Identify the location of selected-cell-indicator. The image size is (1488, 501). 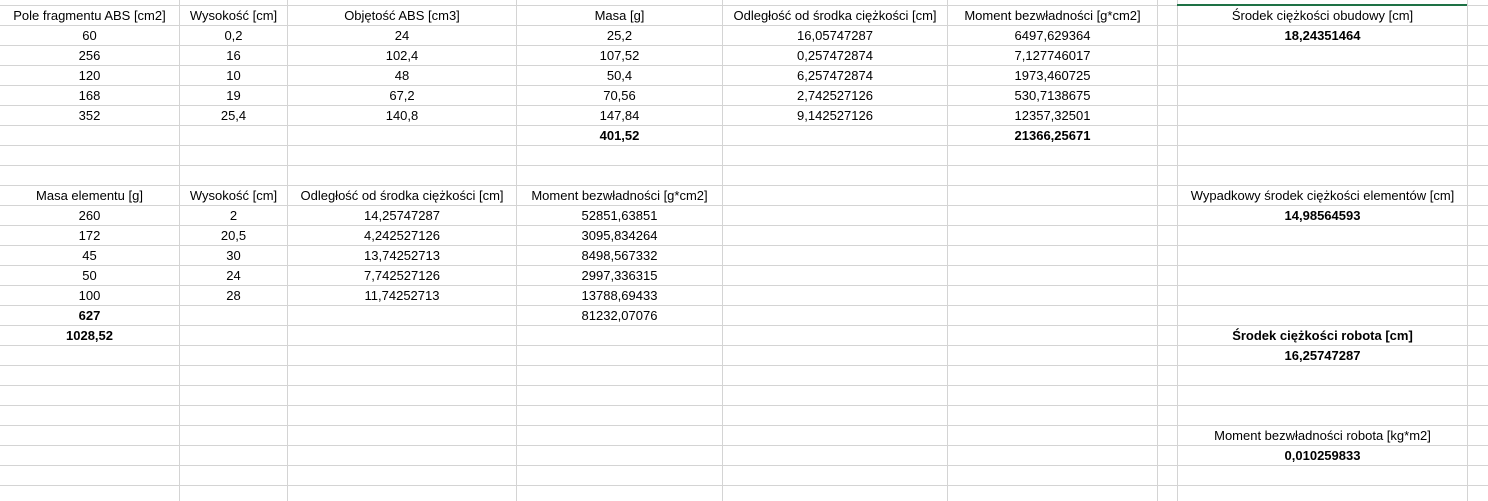
(1322, 5).